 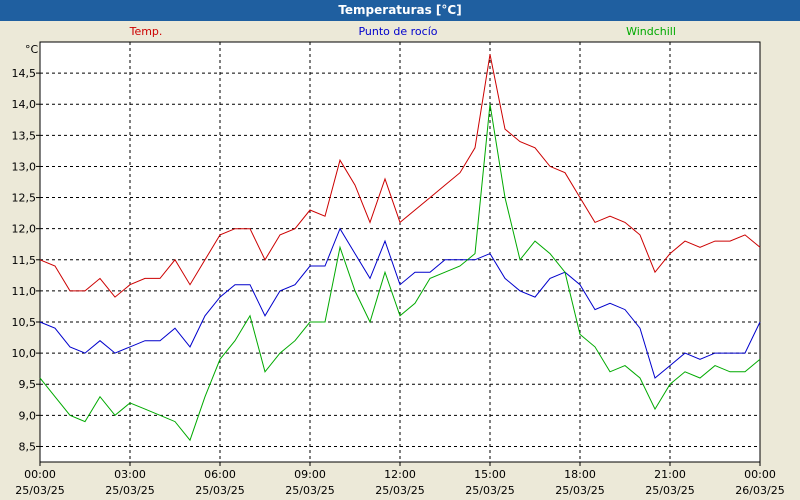 I want to click on x-tick-time: 18:00, so click(x=580, y=474).